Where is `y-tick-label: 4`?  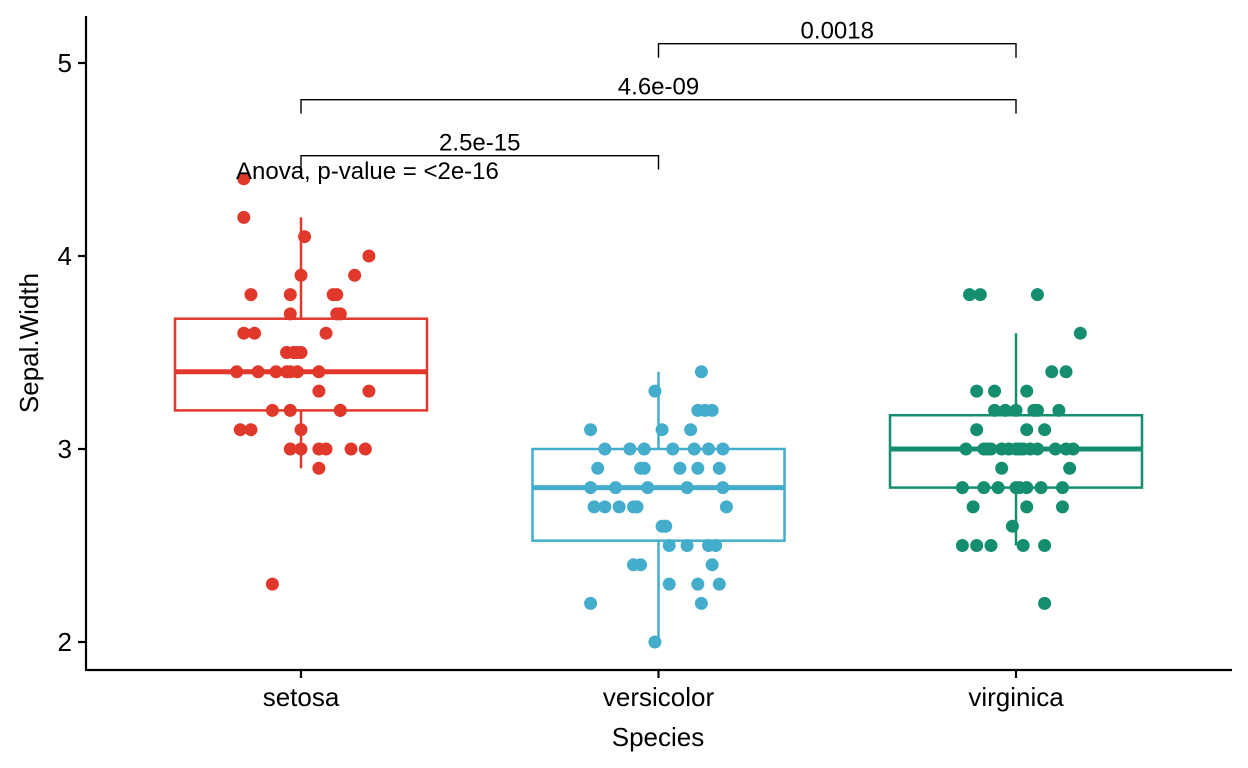 y-tick-label: 4 is located at coordinates (65, 256).